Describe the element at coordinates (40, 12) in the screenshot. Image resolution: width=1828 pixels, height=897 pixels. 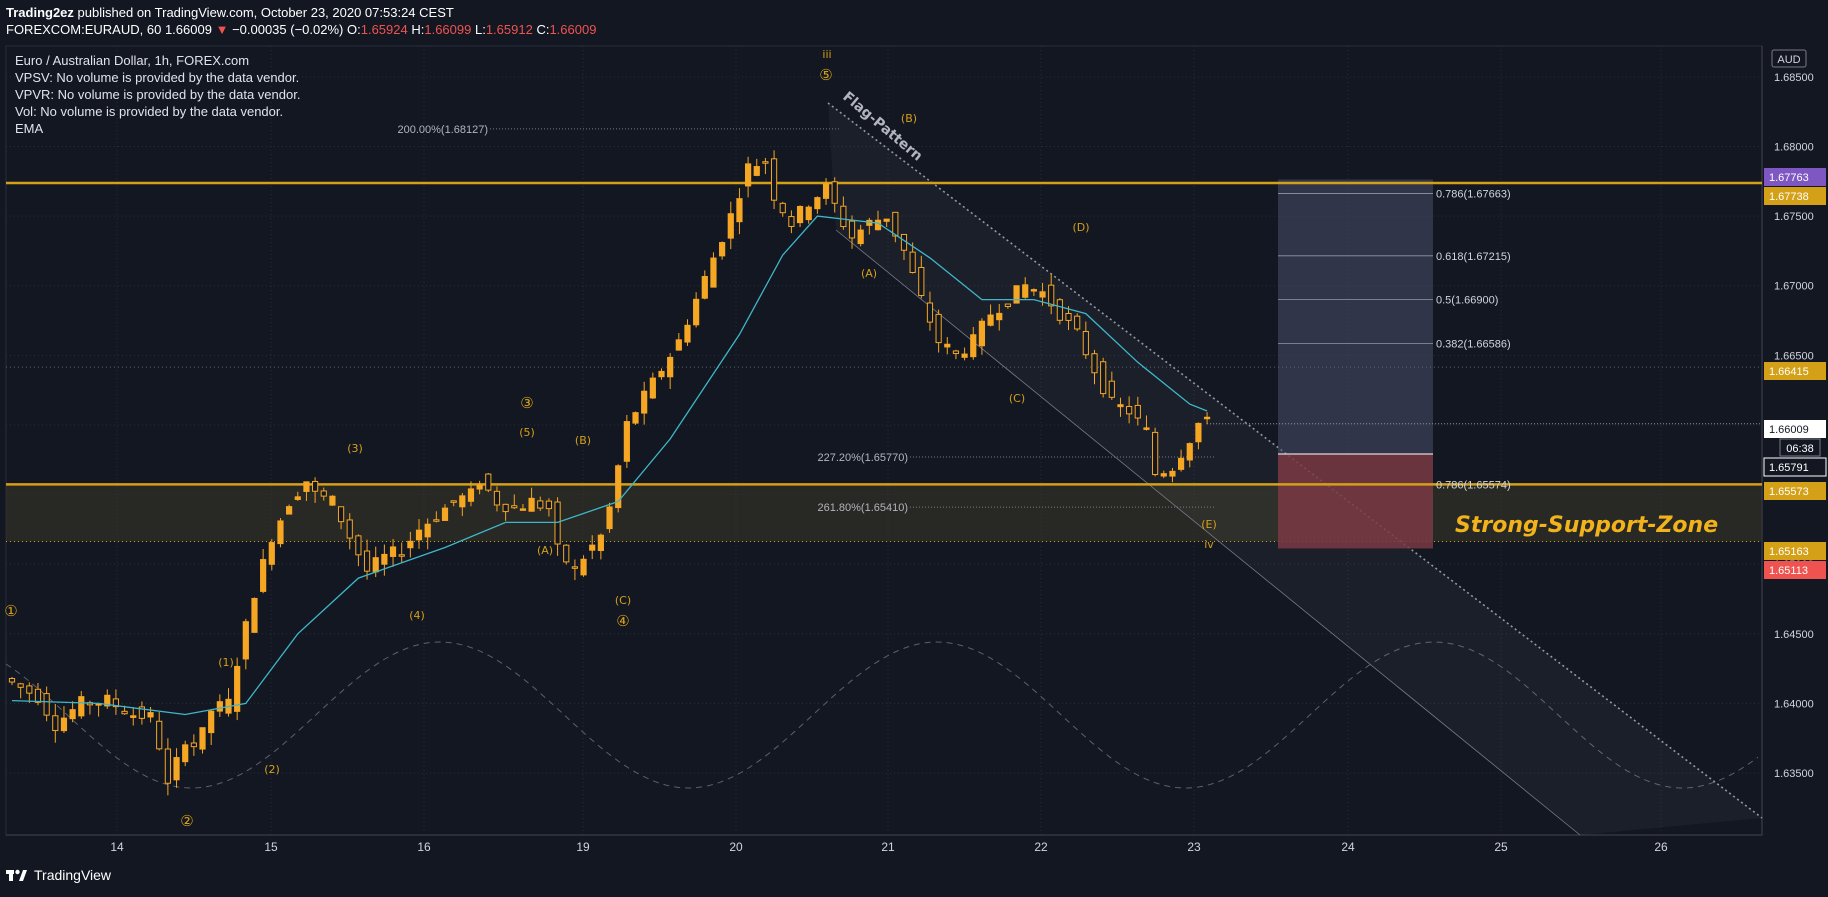
I see `author-name: Trading2ez` at that location.